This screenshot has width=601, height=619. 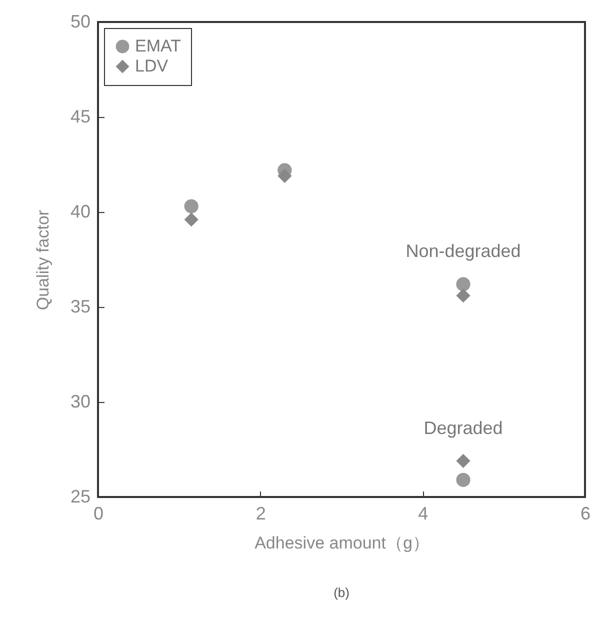 I want to click on legend-label: EMAT, so click(x=158, y=46).